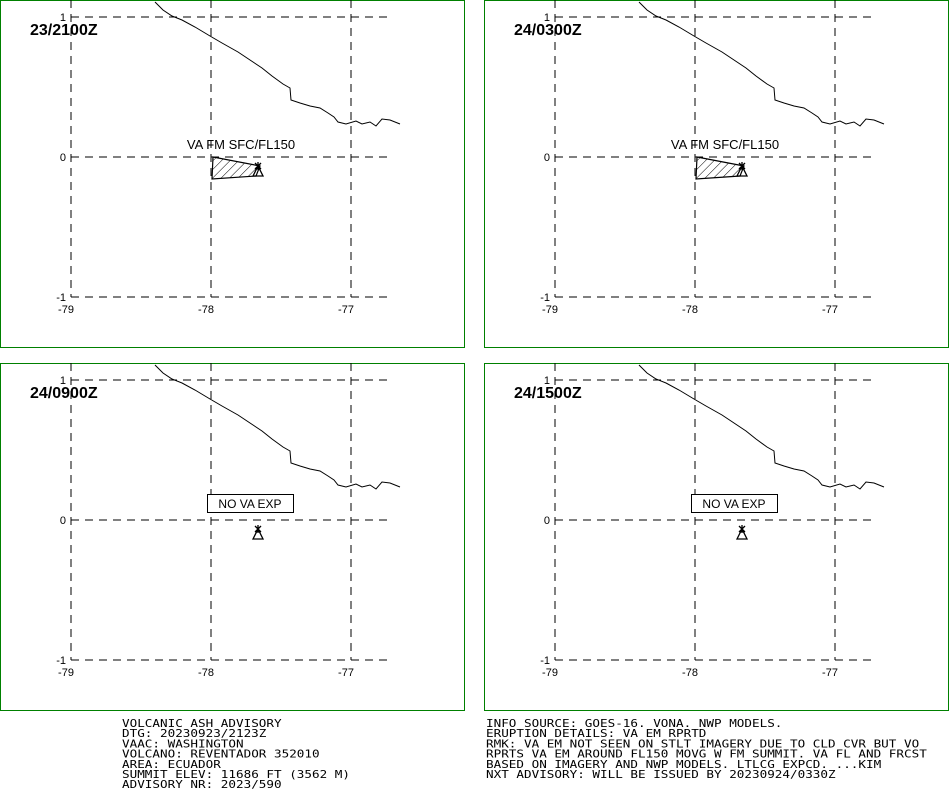 Image resolution: width=950 pixels, height=812 pixels. Describe the element at coordinates (202, 723) in the screenshot. I see `advisory-line: VOLCANIC ASH ADVISORY` at that location.